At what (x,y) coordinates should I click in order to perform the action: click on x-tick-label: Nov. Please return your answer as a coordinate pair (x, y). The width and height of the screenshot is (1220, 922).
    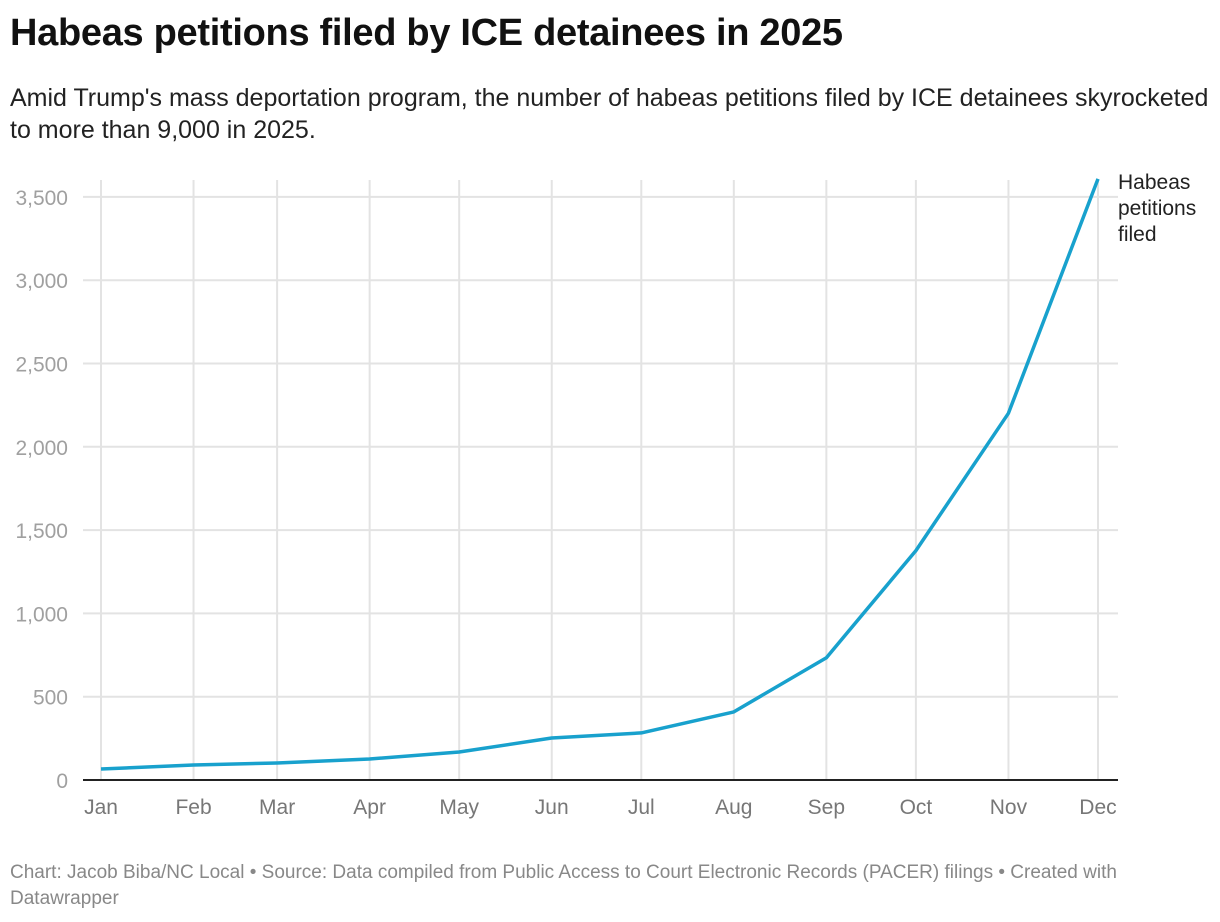
    Looking at the image, I should click on (1009, 807).